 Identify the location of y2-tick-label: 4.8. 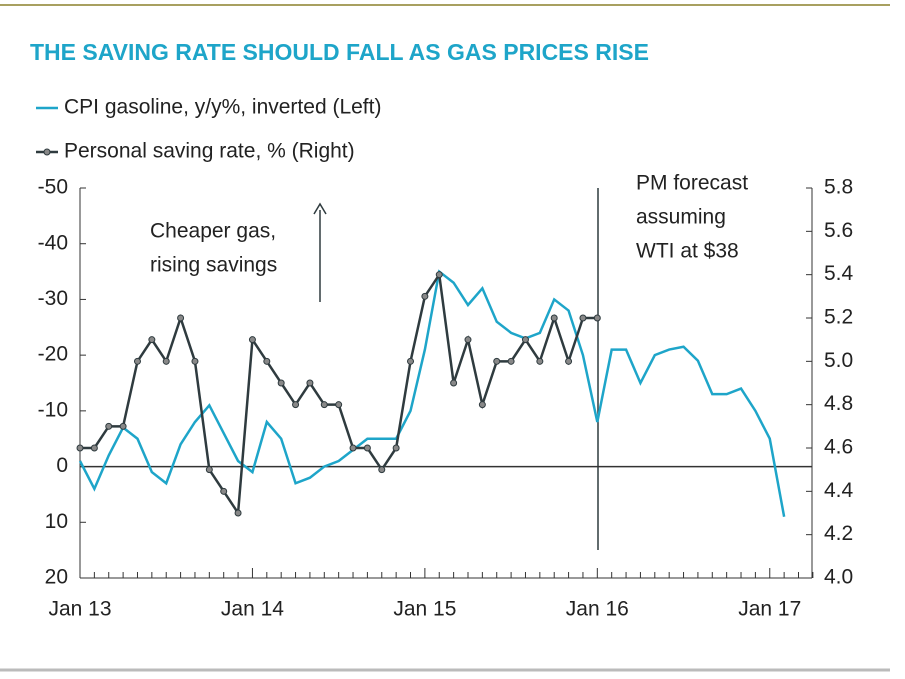
(838, 403).